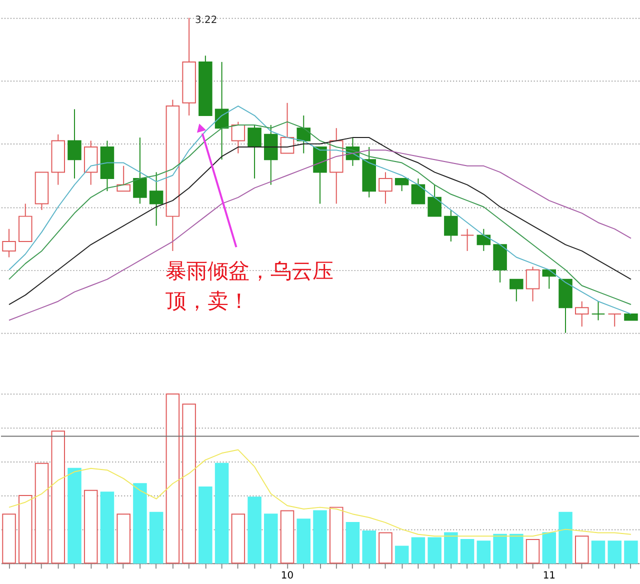 The width and height of the screenshot is (640, 584). Describe the element at coordinates (206, 20) in the screenshot. I see `annotation: 3.22` at that location.